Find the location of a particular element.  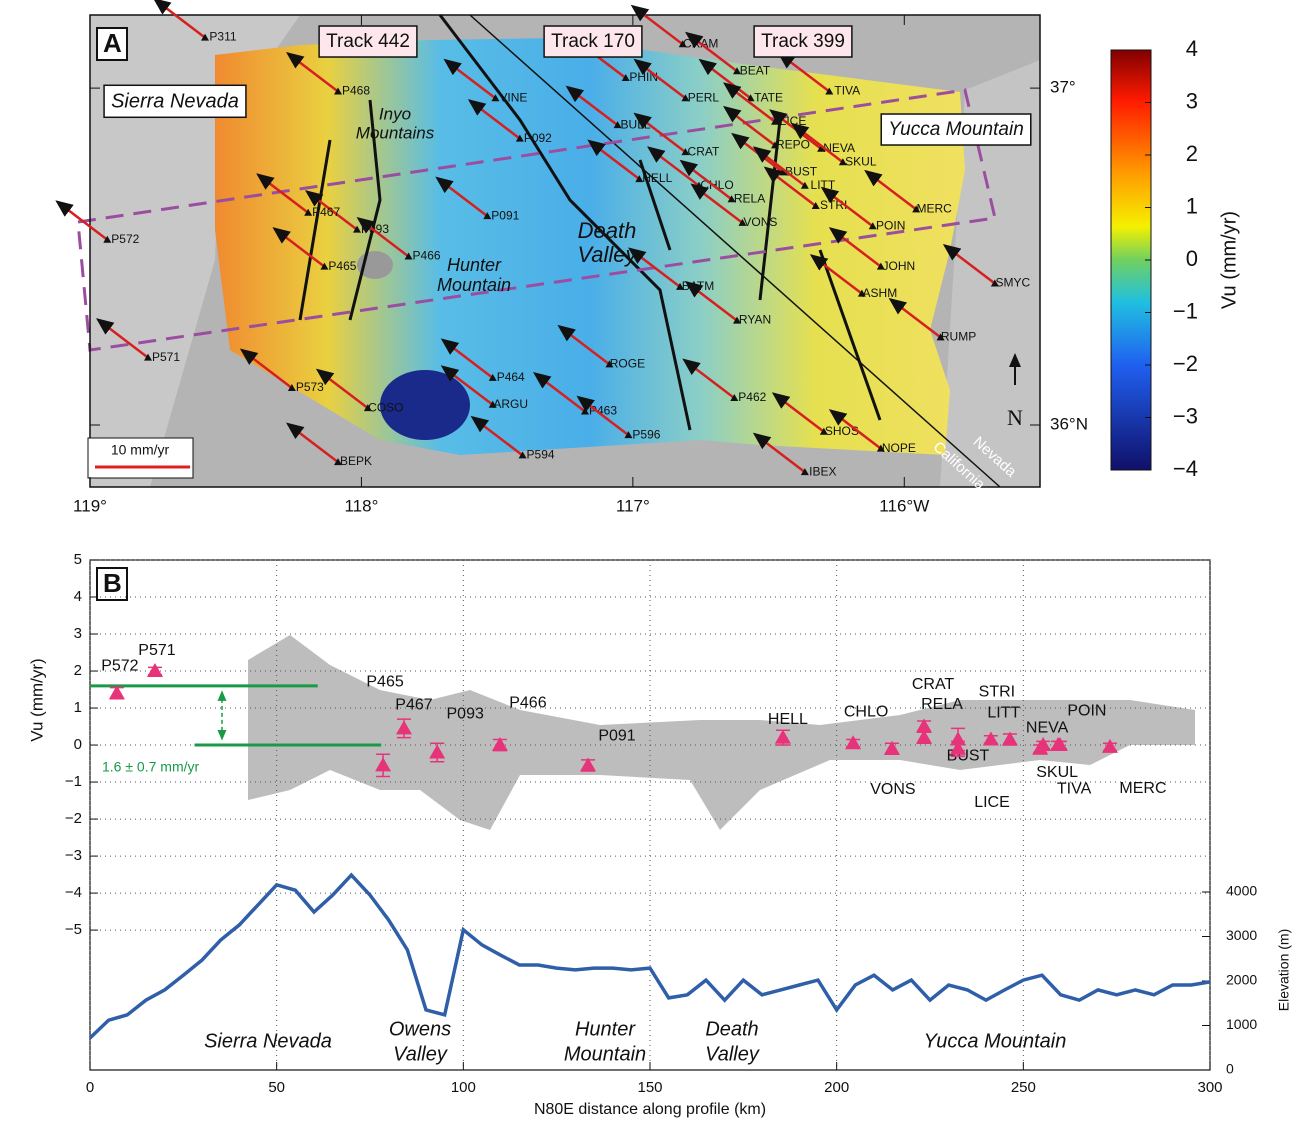

x-tick-label: 250 is located at coordinates (1023, 1087).